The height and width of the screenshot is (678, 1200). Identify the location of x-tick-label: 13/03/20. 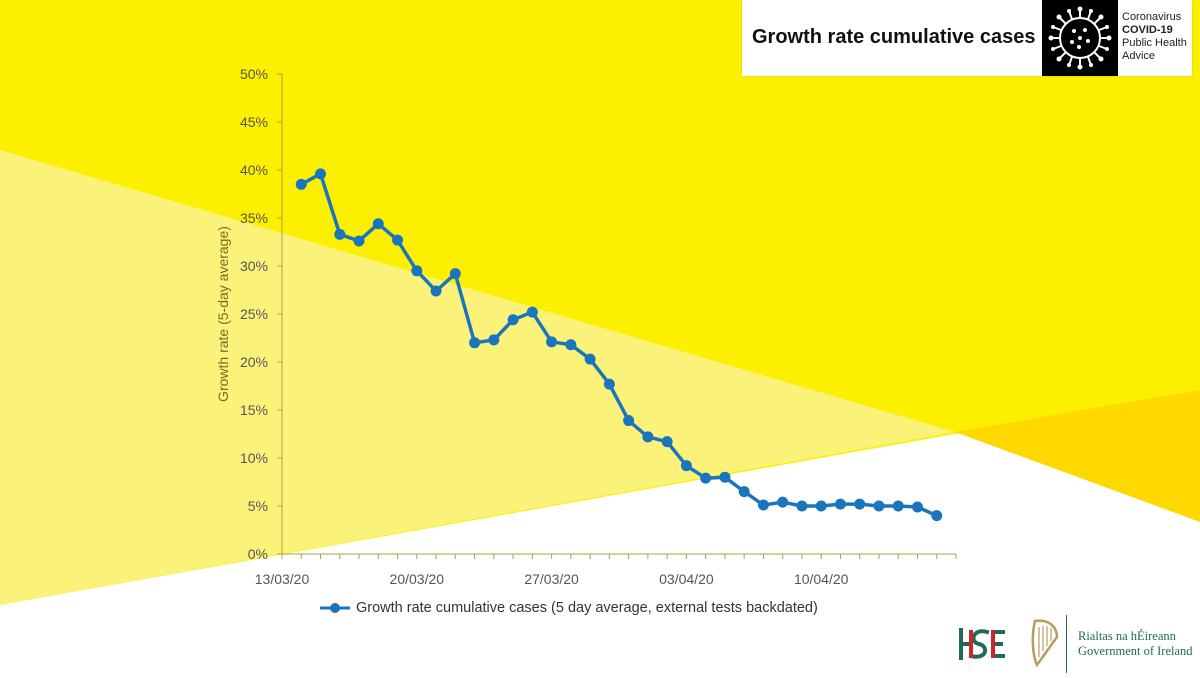
(282, 579).